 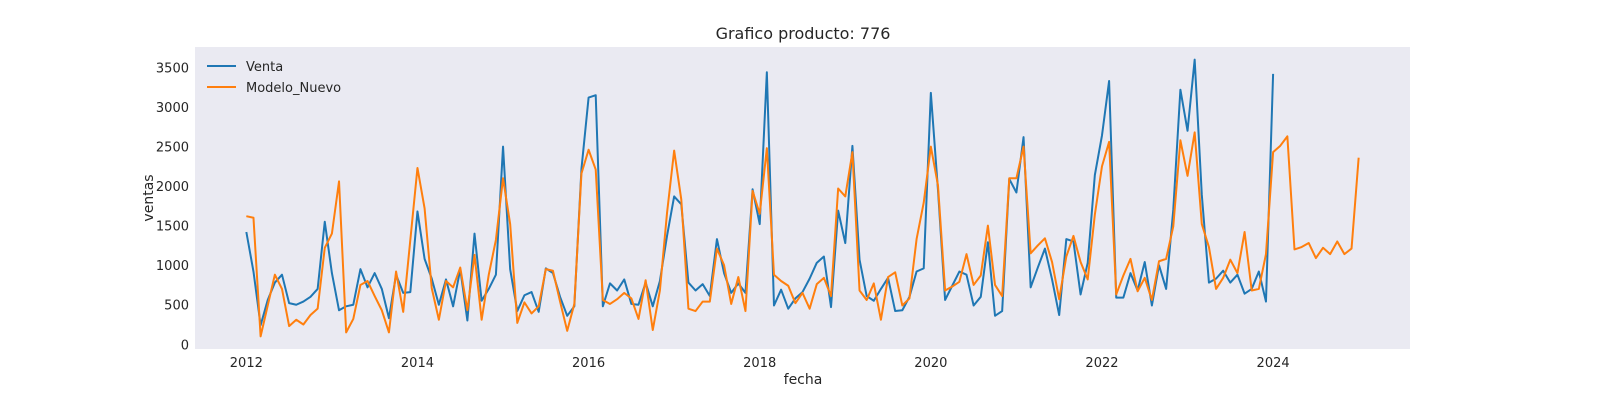 I want to click on y-tick-label: 3500, so click(x=172, y=69).